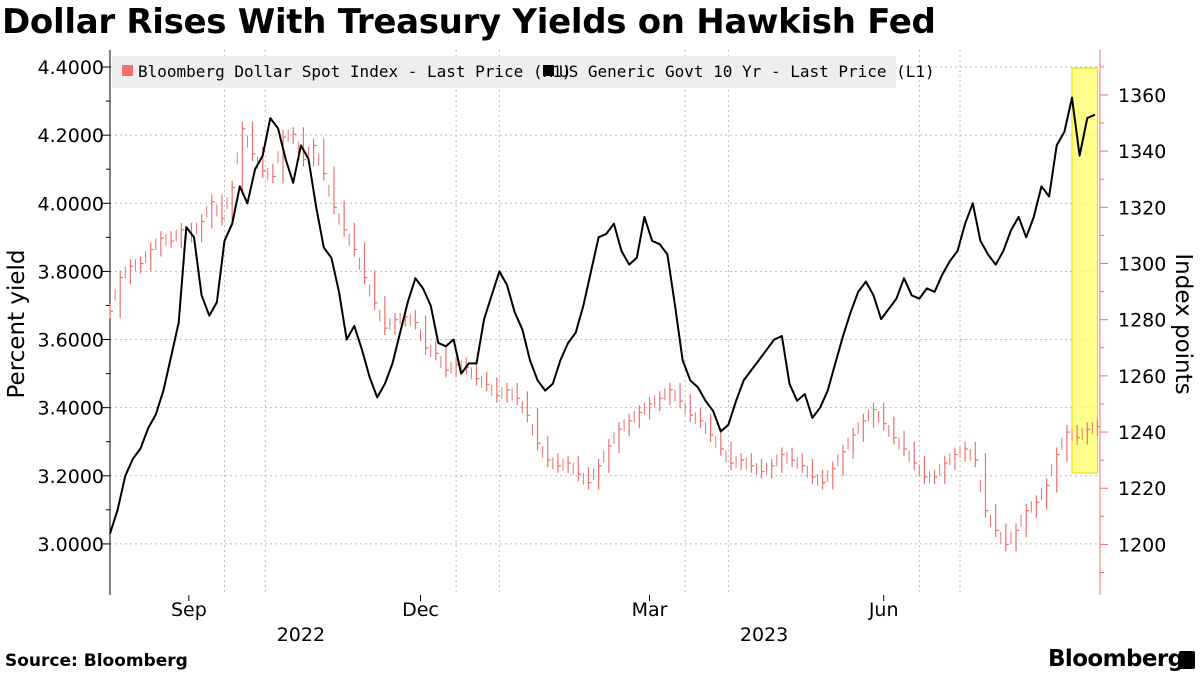 Image resolution: width=1200 pixels, height=675 pixels. I want to click on left-tick-label: 3.6000, so click(71, 341).